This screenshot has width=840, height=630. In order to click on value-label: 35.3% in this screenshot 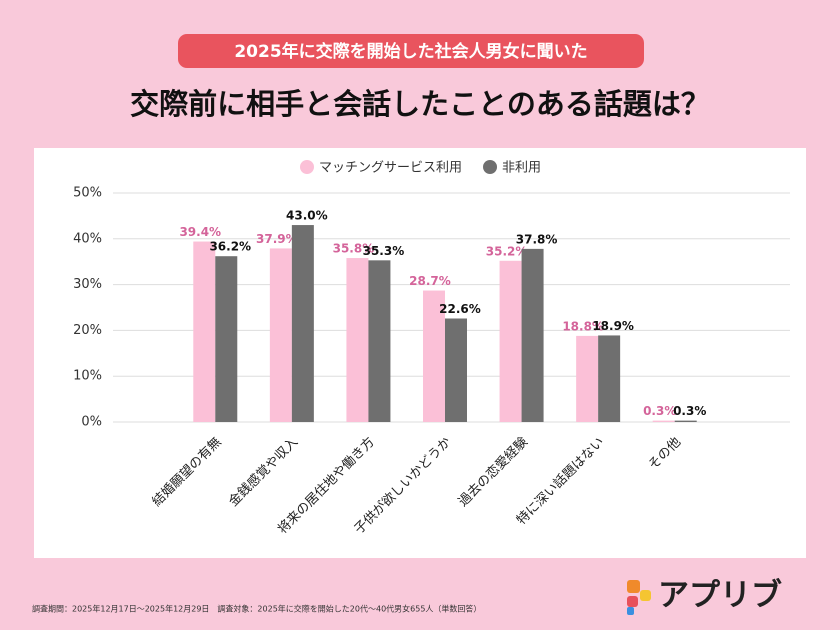, I will do `click(384, 251)`.